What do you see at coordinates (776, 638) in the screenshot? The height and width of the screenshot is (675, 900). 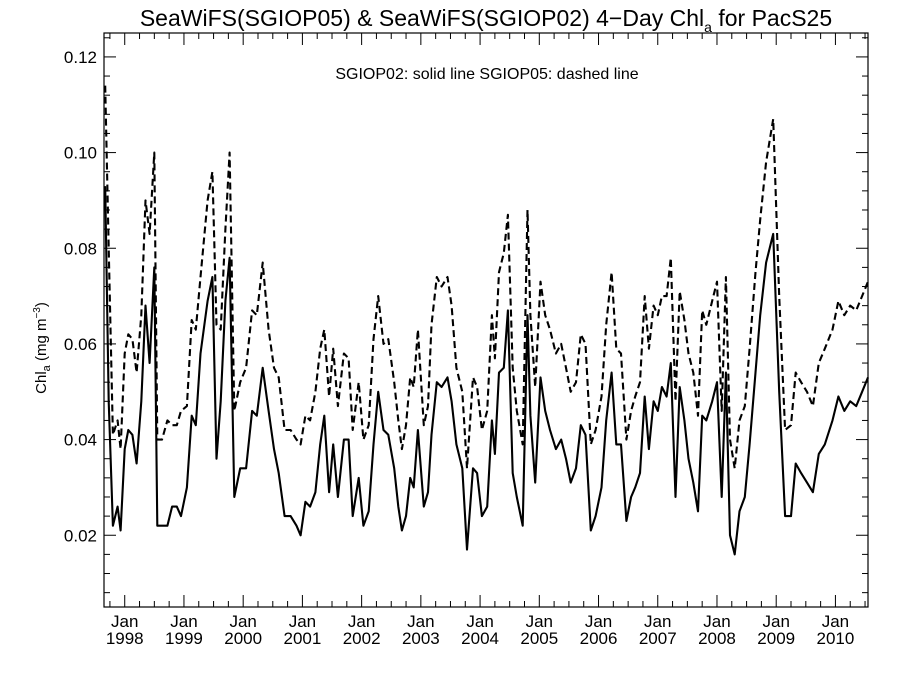 I see `x-tick-label-year: 2009` at bounding box center [776, 638].